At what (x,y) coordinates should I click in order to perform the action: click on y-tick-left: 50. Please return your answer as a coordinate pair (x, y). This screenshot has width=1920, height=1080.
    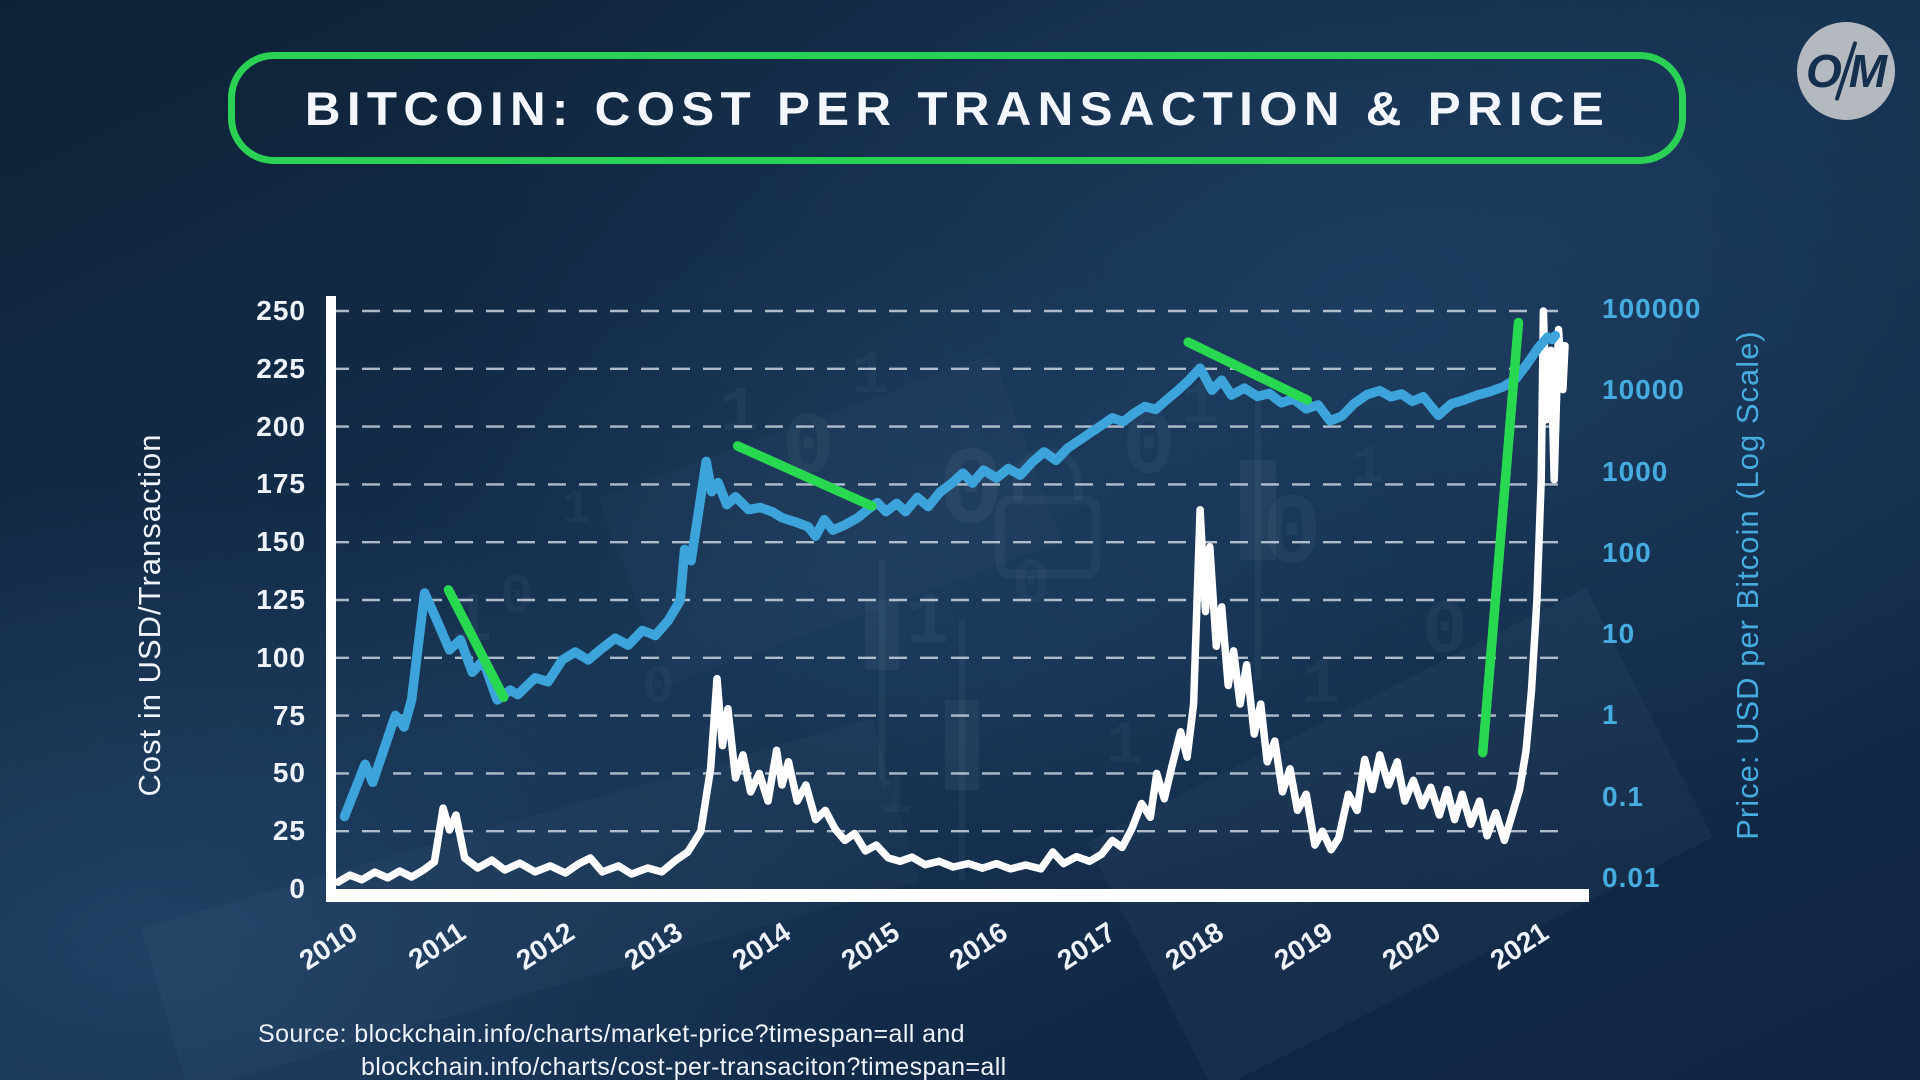
    Looking at the image, I should click on (289, 773).